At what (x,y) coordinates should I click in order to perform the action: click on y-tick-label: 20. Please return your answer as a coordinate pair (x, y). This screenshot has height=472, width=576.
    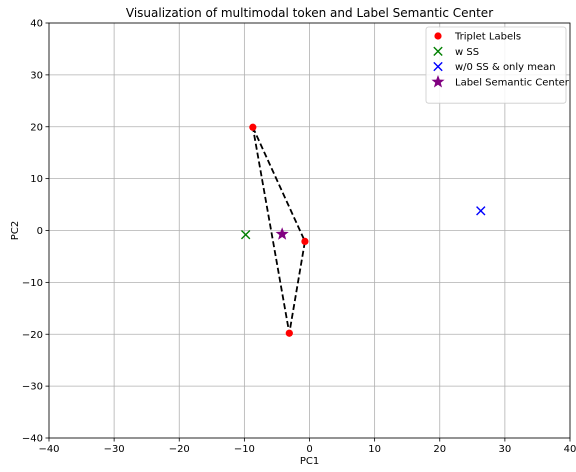
    Looking at the image, I should click on (36, 127).